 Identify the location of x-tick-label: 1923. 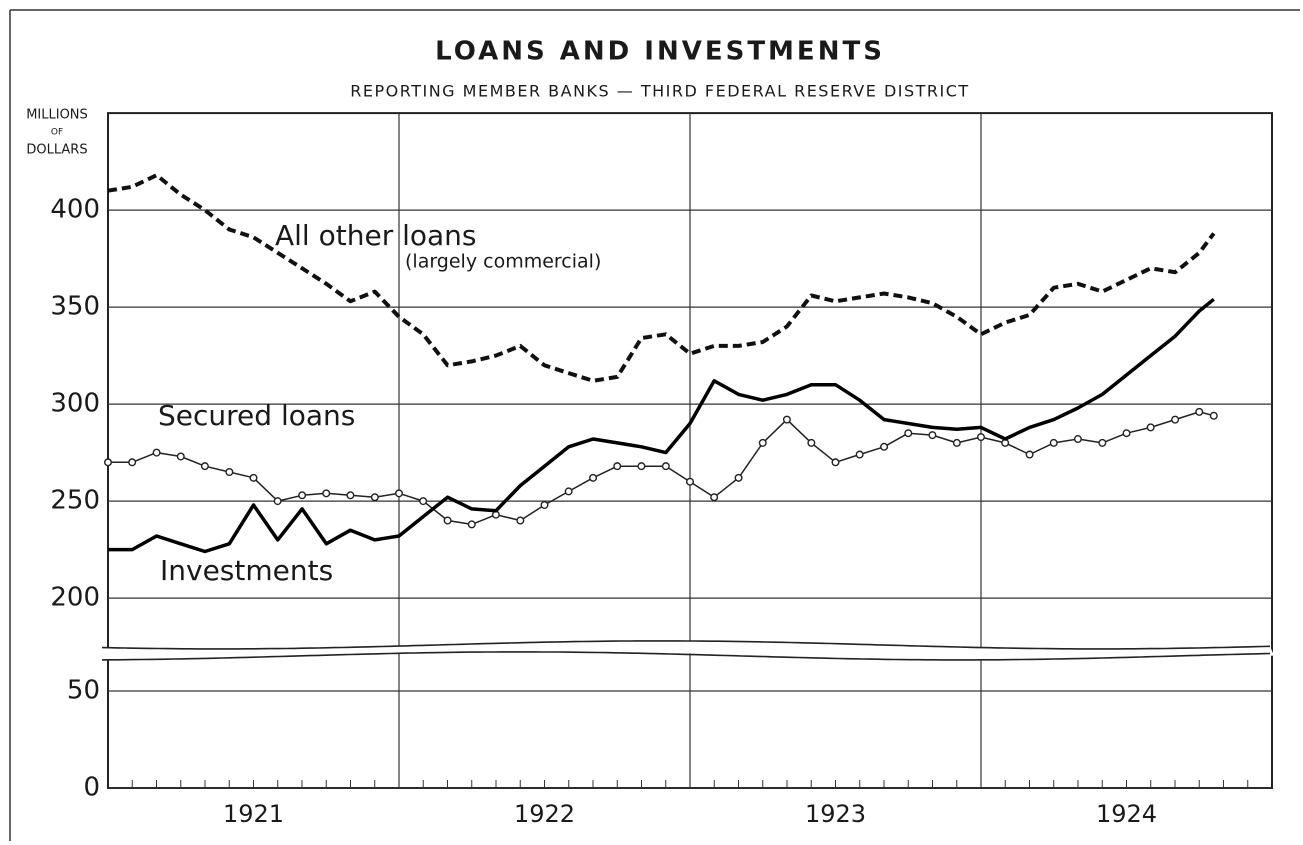
(835, 814).